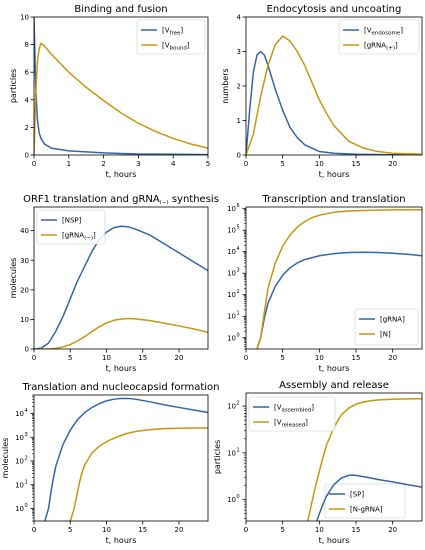 Image resolution: width=425 pixels, height=550 pixels. What do you see at coordinates (27, 45) in the screenshot?
I see `y-tick-label: 8` at bounding box center [27, 45].